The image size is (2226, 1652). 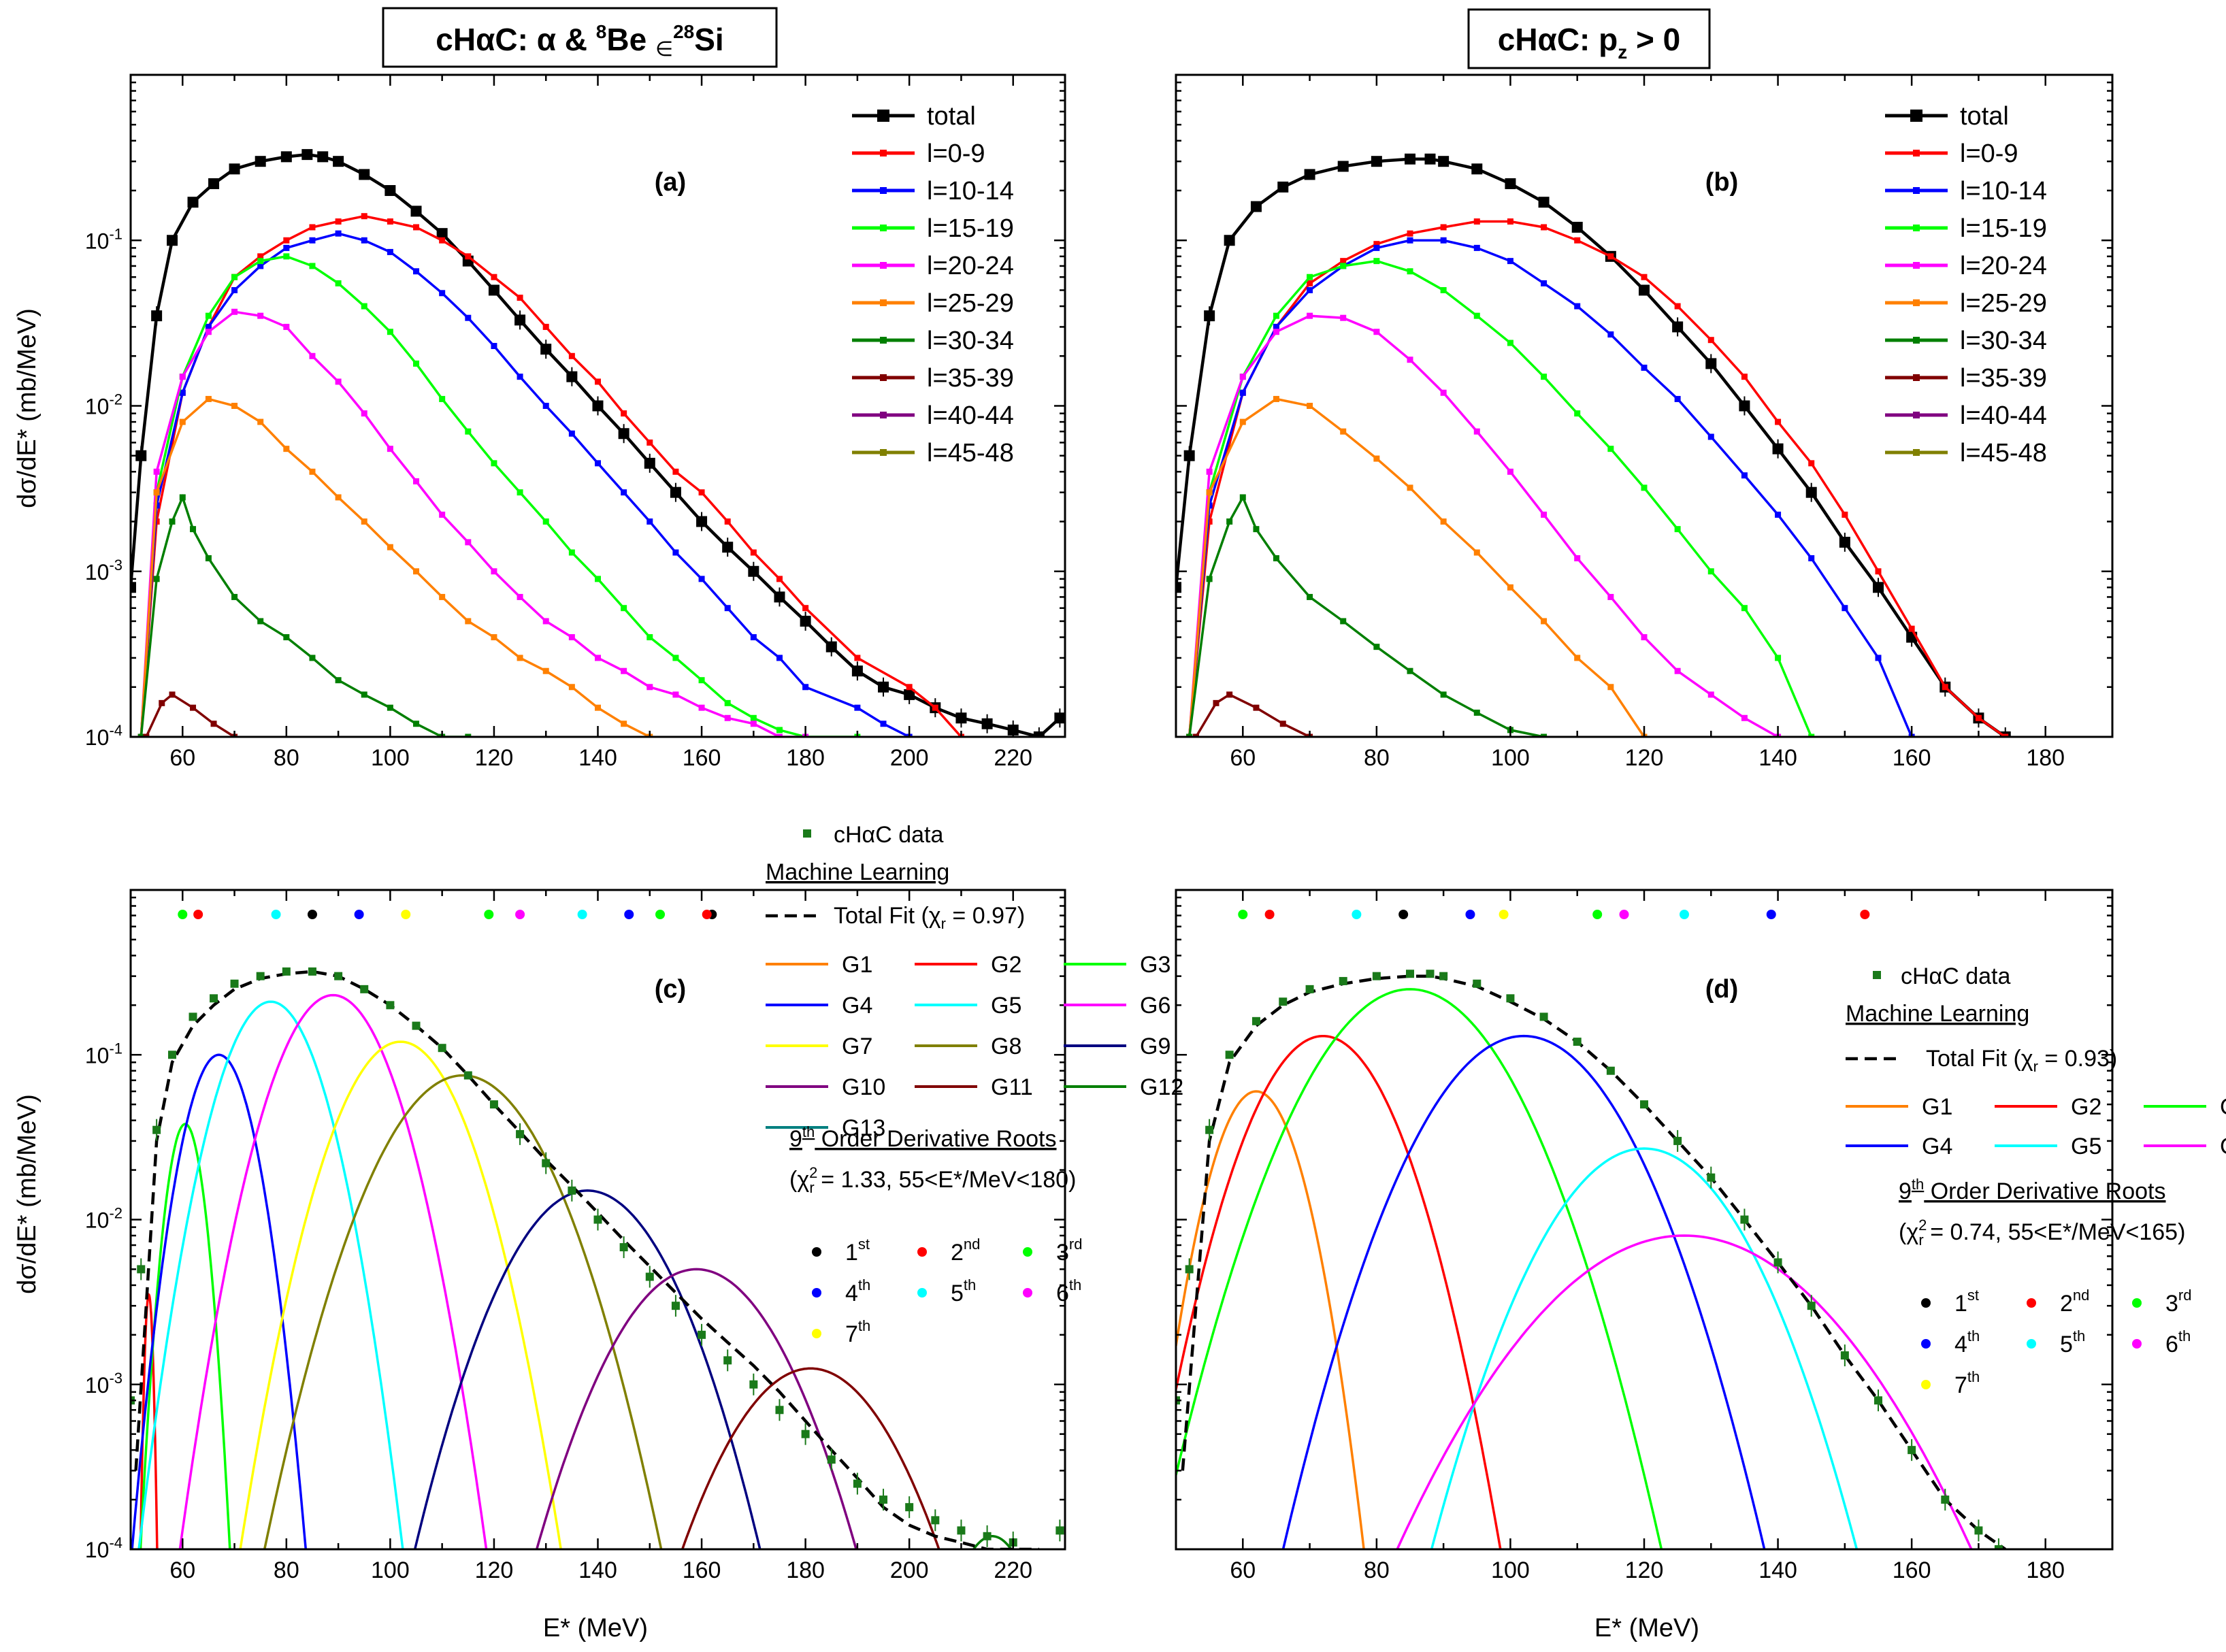 What do you see at coordinates (597, 1570) in the screenshot?
I see `x-tick-label: 140` at bounding box center [597, 1570].